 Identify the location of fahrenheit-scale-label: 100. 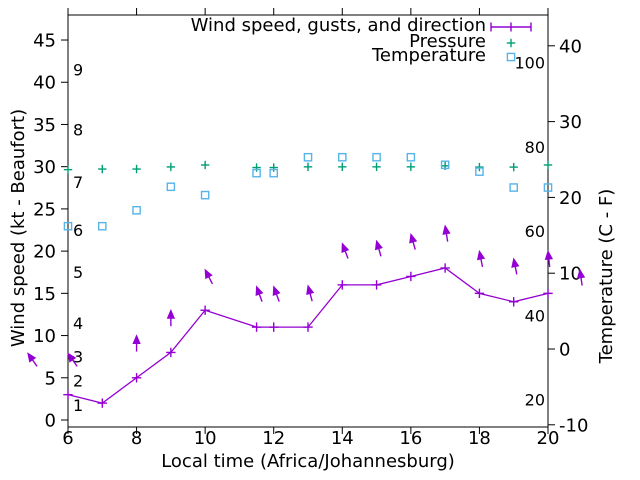
(529, 63).